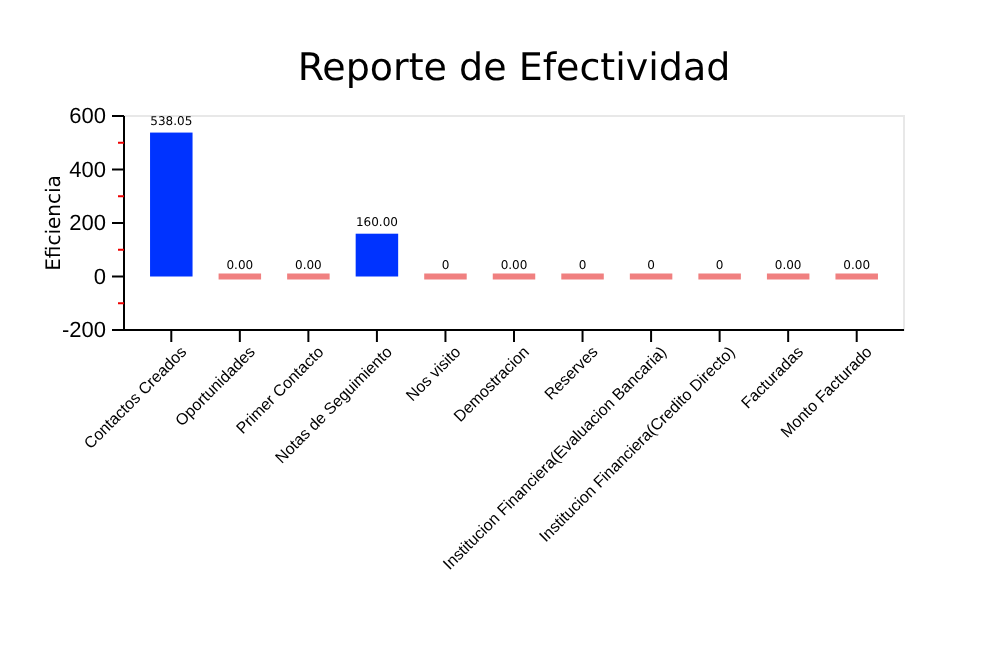 This screenshot has width=1000, height=660. What do you see at coordinates (87, 224) in the screenshot?
I see `y-tick-label: 200` at bounding box center [87, 224].